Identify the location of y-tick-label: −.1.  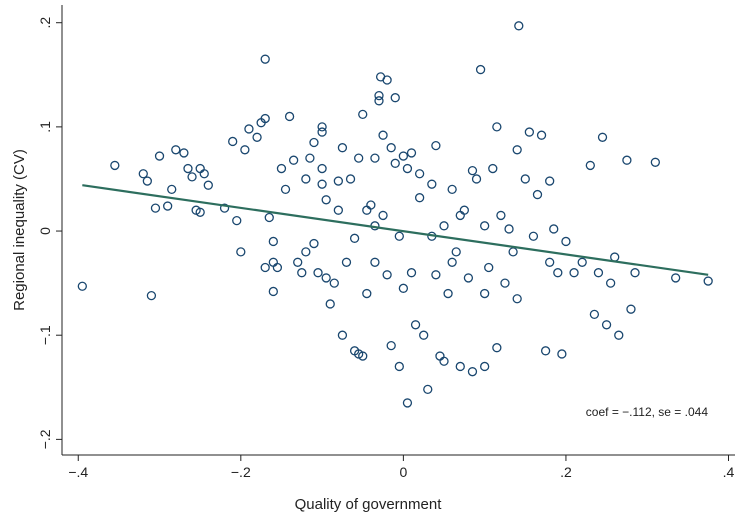
(45, 335).